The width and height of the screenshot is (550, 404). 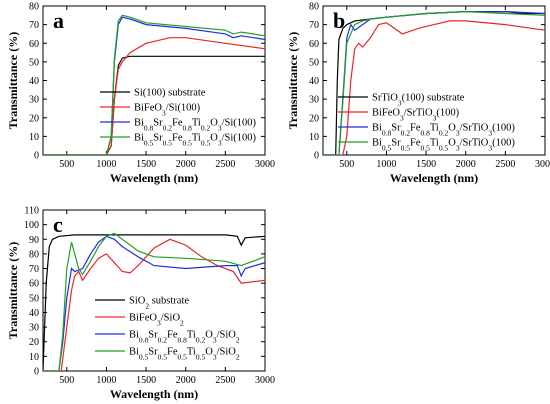 What do you see at coordinates (184, 354) in the screenshot?
I see `legend-label: Bi0.5Sr0.5Fe0.5Ti0.5O3/SiO2` at bounding box center [184, 354].